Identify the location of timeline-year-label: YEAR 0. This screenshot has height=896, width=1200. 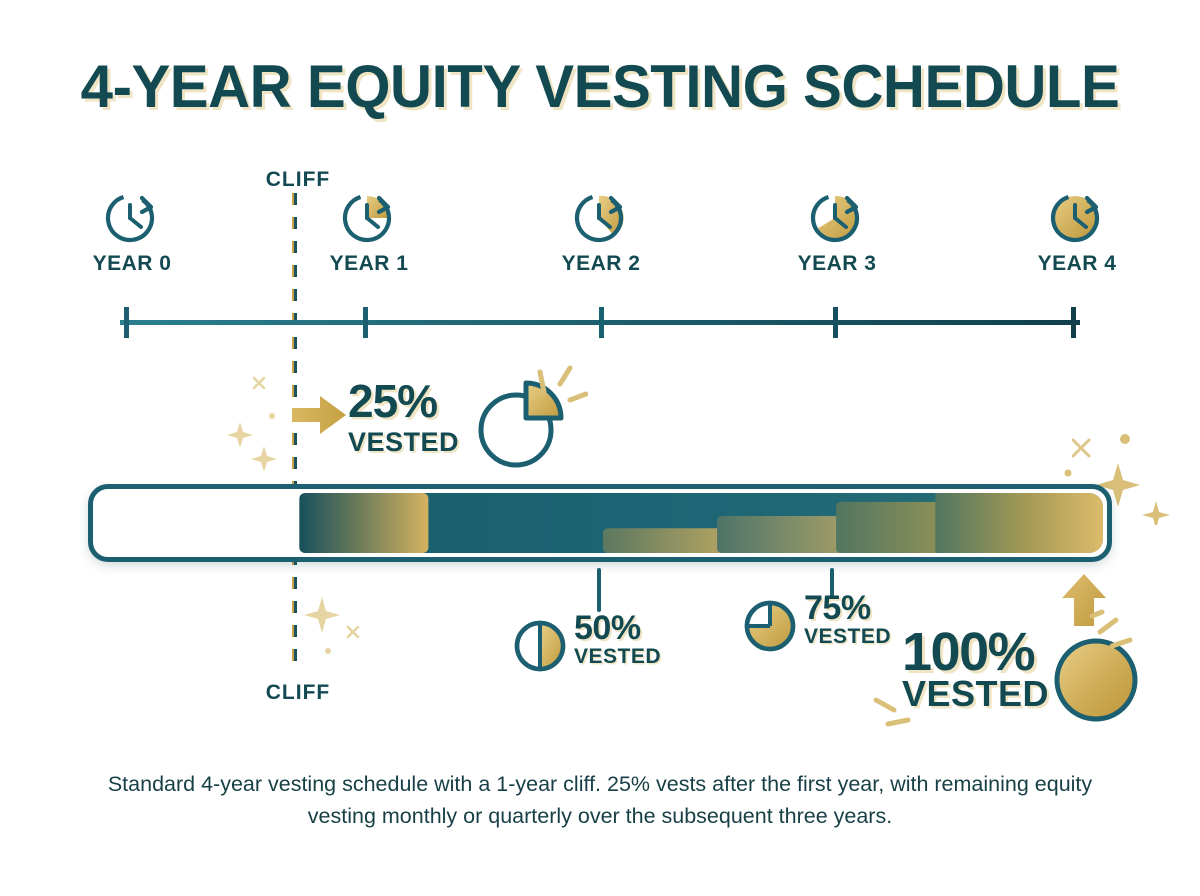
(132, 263).